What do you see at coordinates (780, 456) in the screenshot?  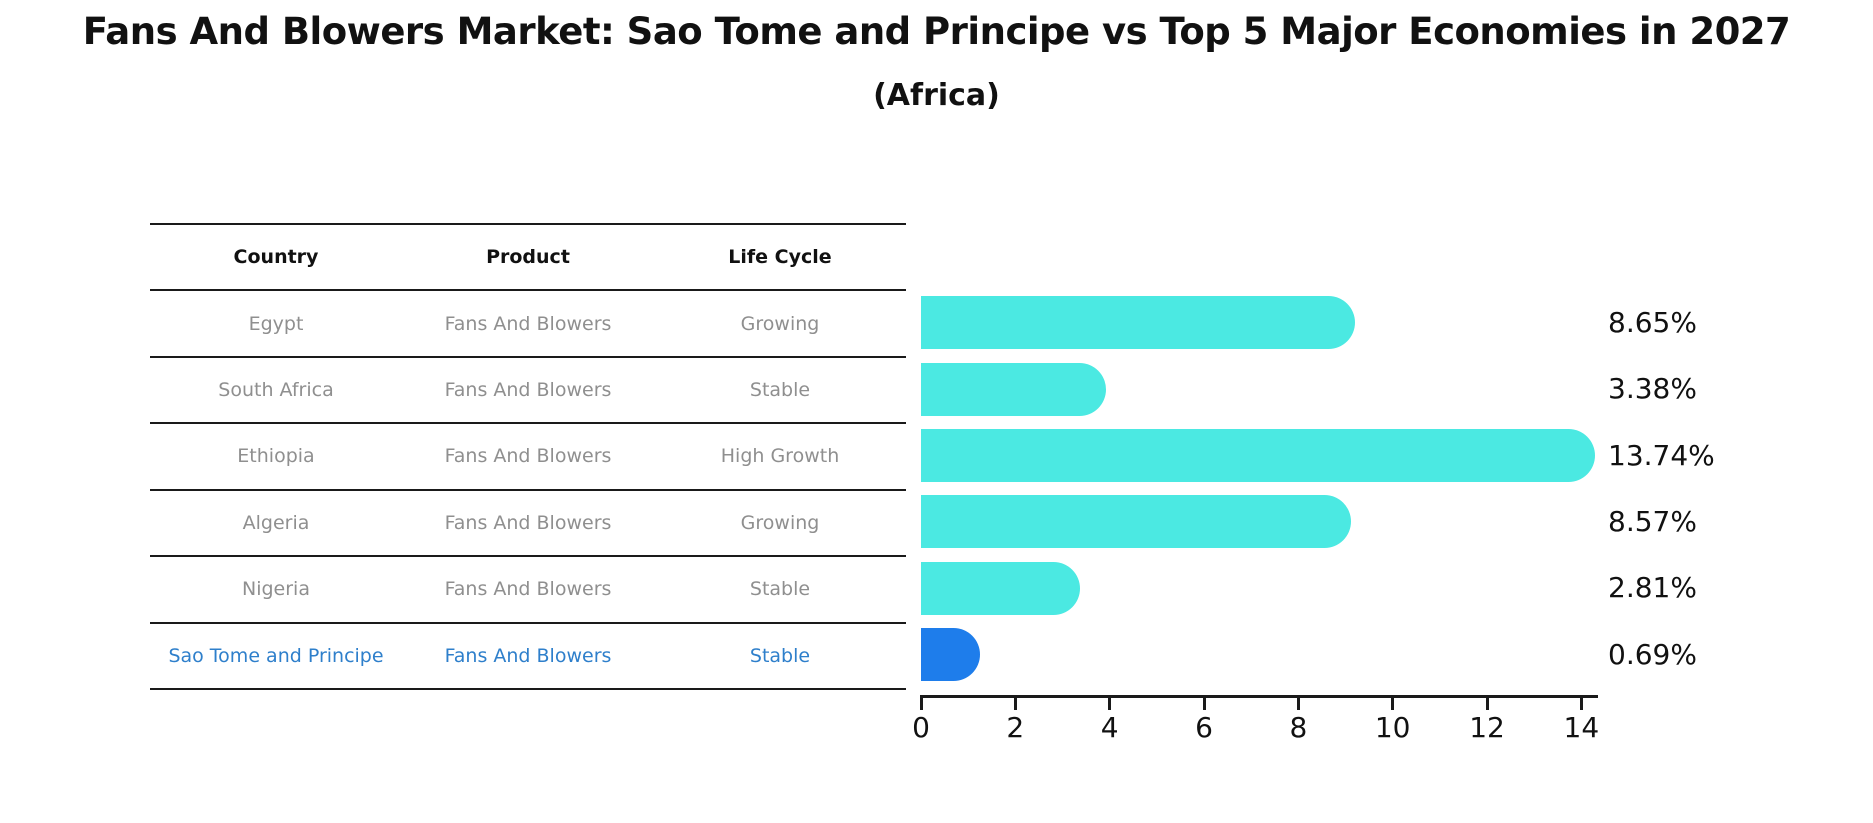 I see `cell-life-cycle: High Growth` at bounding box center [780, 456].